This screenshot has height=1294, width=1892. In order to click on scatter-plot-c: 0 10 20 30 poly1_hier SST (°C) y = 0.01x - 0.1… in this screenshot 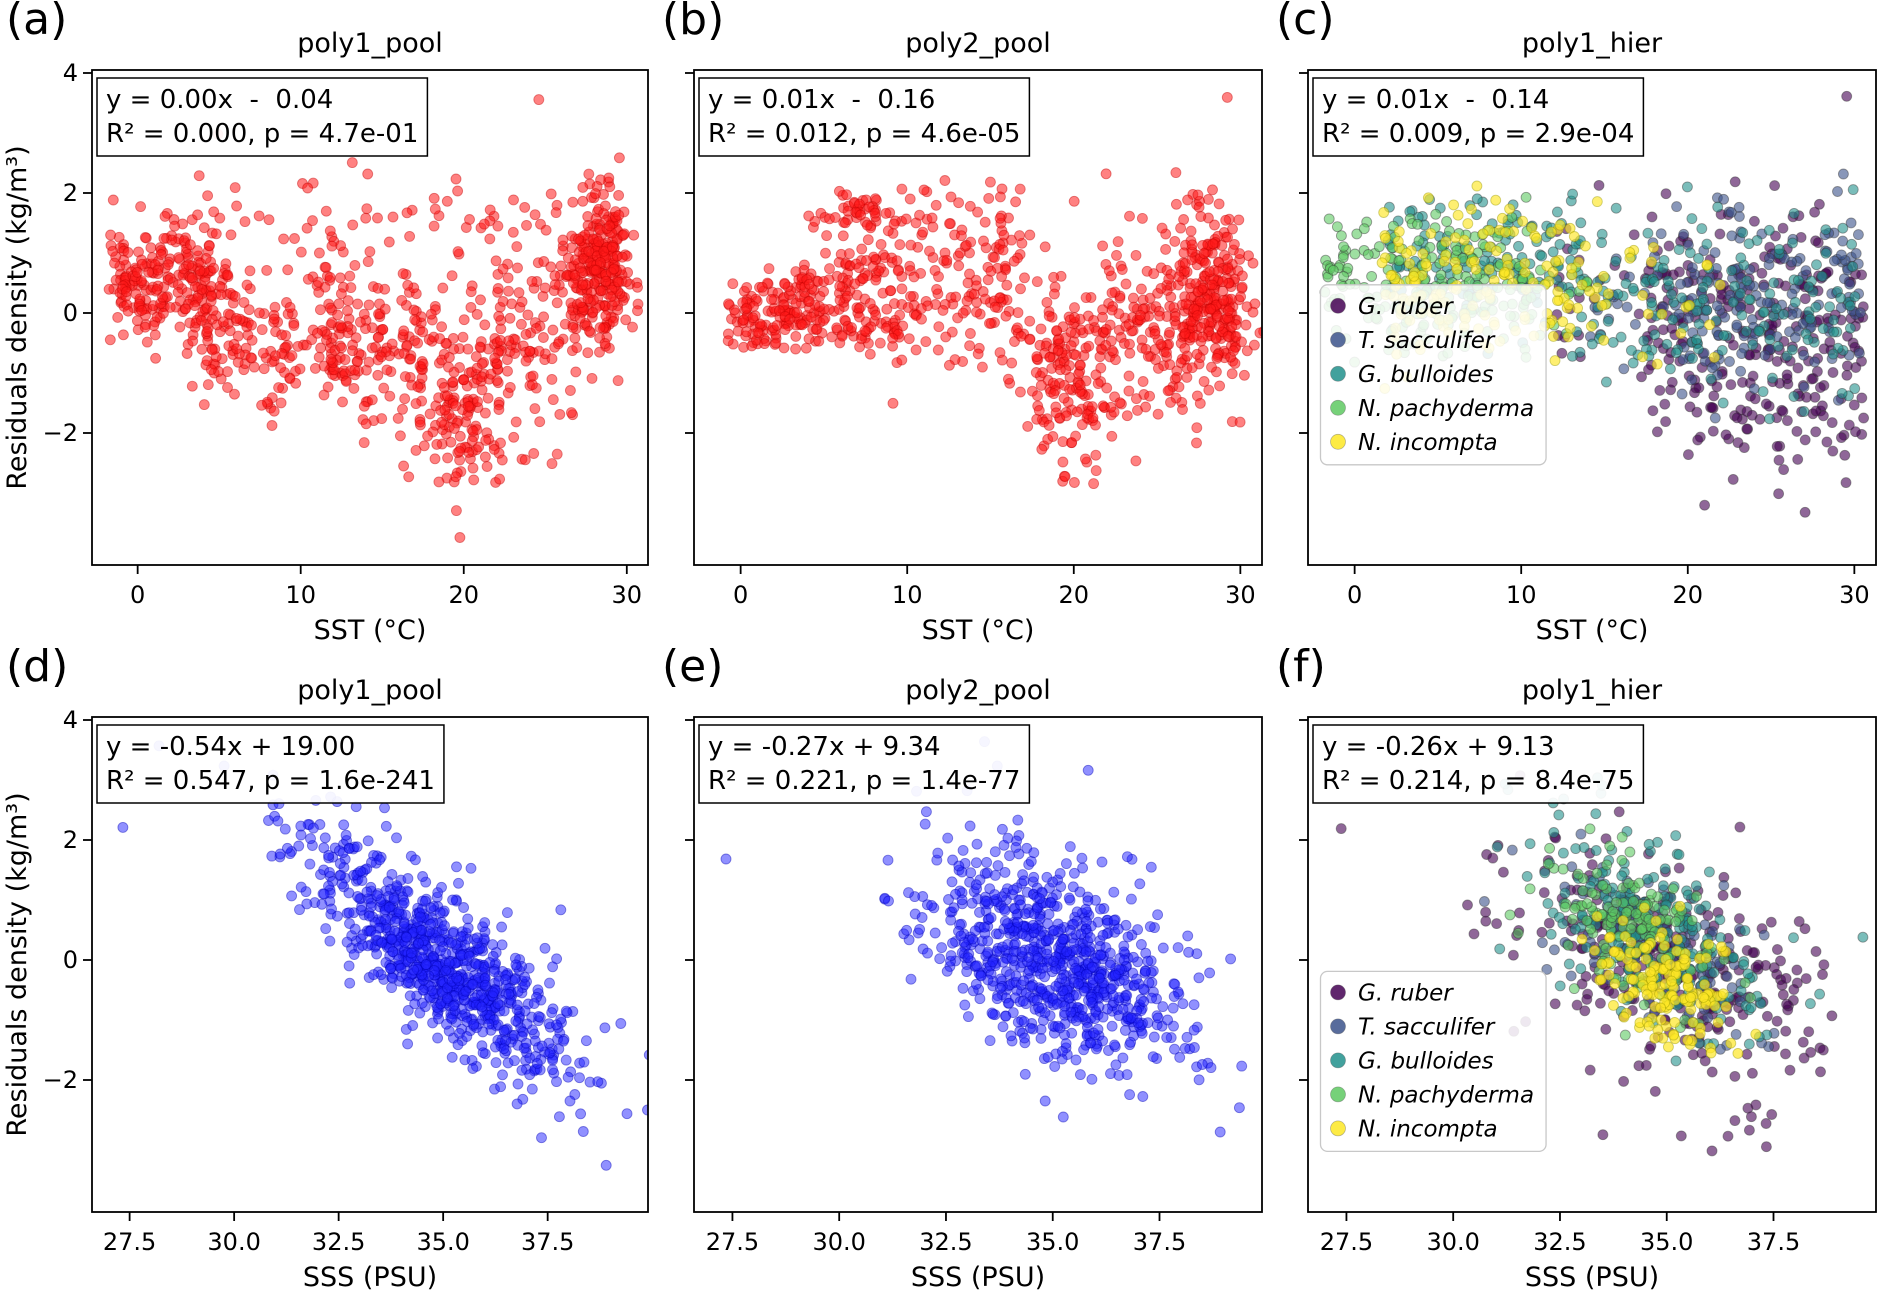, I will do `click(1588, 337)`.